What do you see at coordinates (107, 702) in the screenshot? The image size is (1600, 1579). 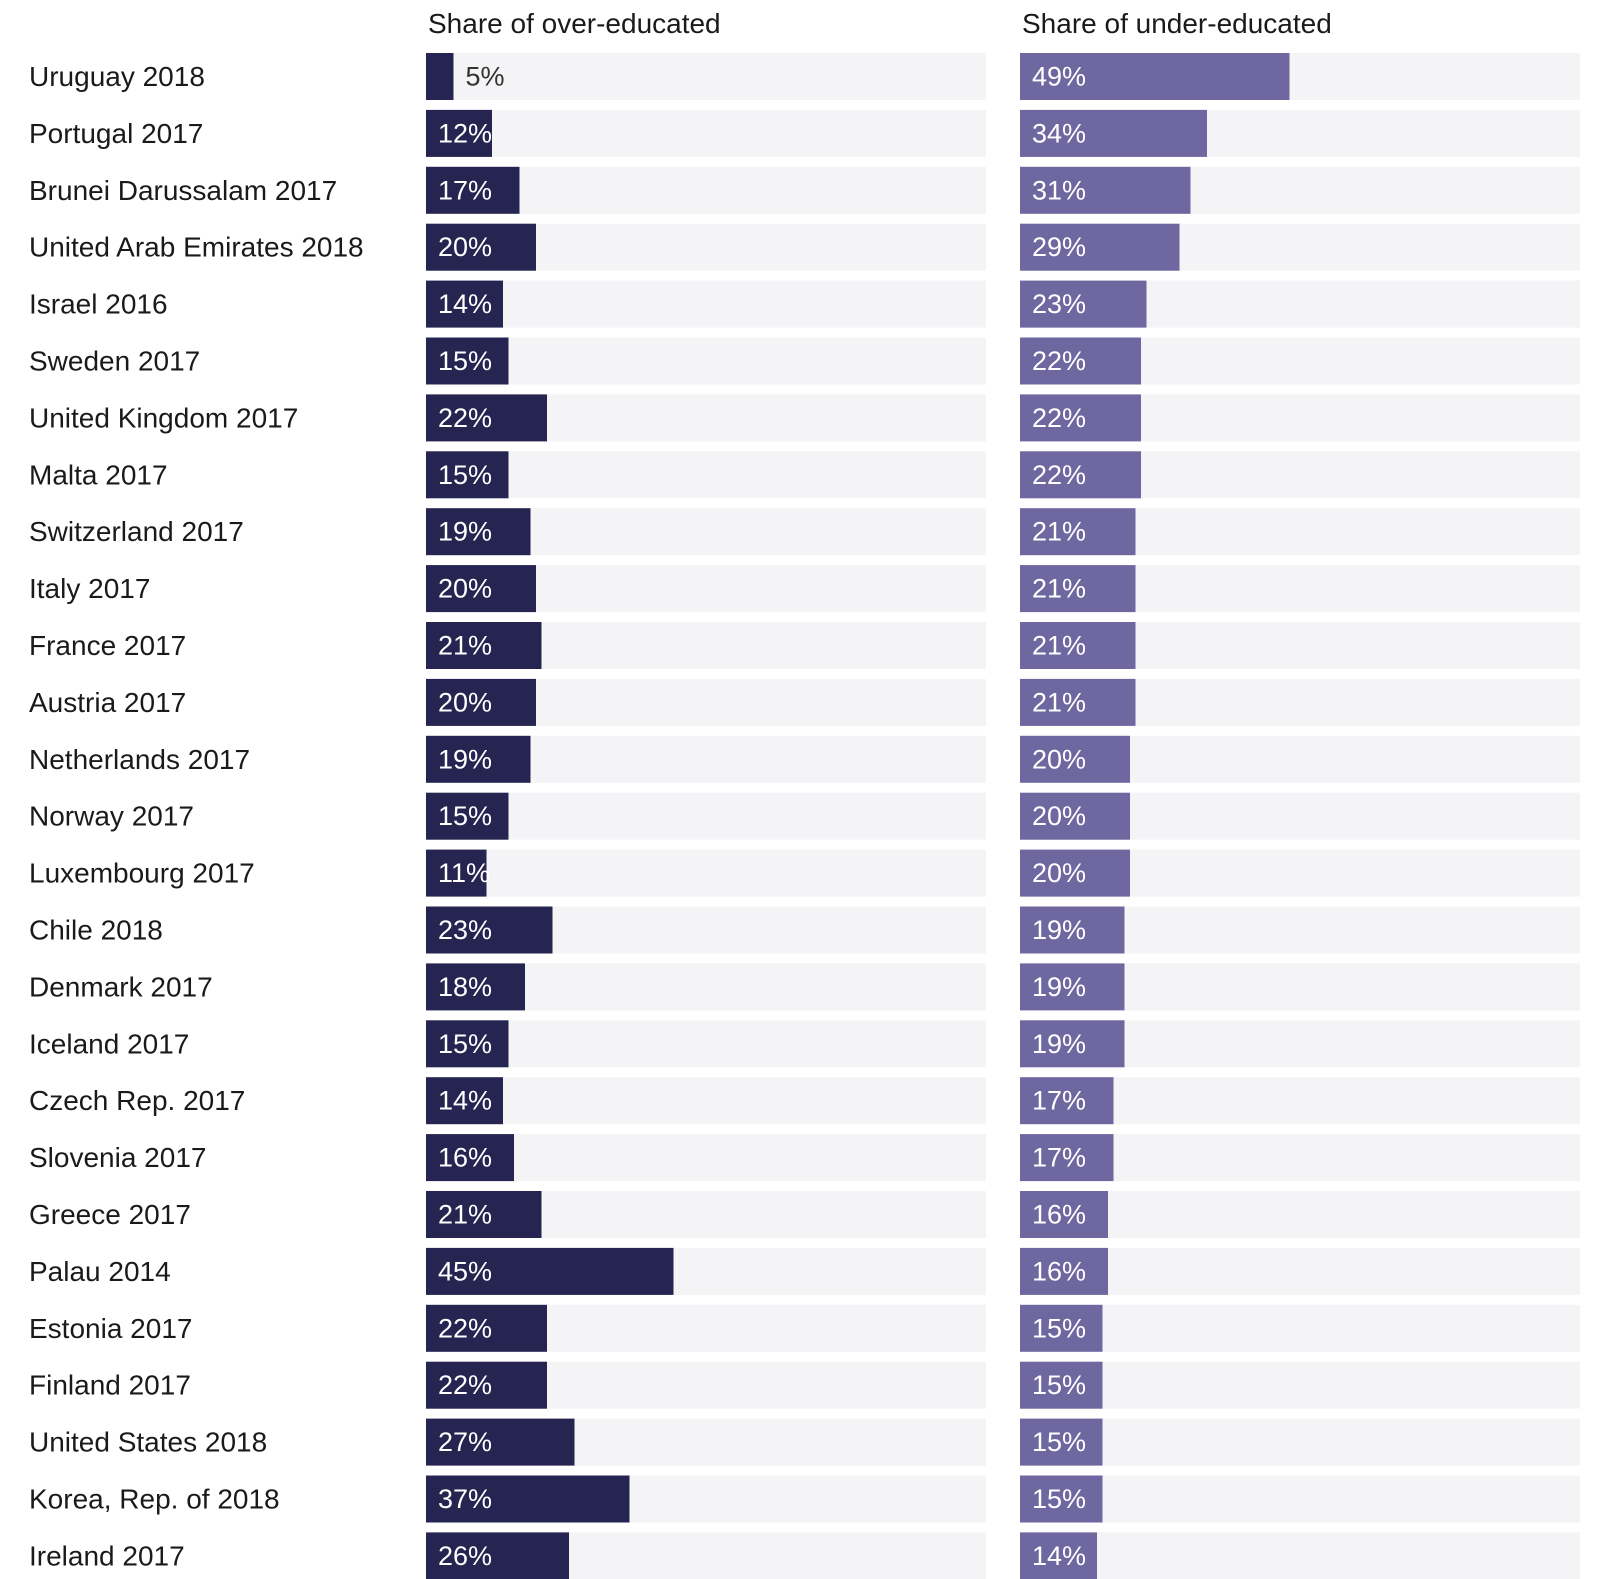 I see `category-label: Austria 2017` at bounding box center [107, 702].